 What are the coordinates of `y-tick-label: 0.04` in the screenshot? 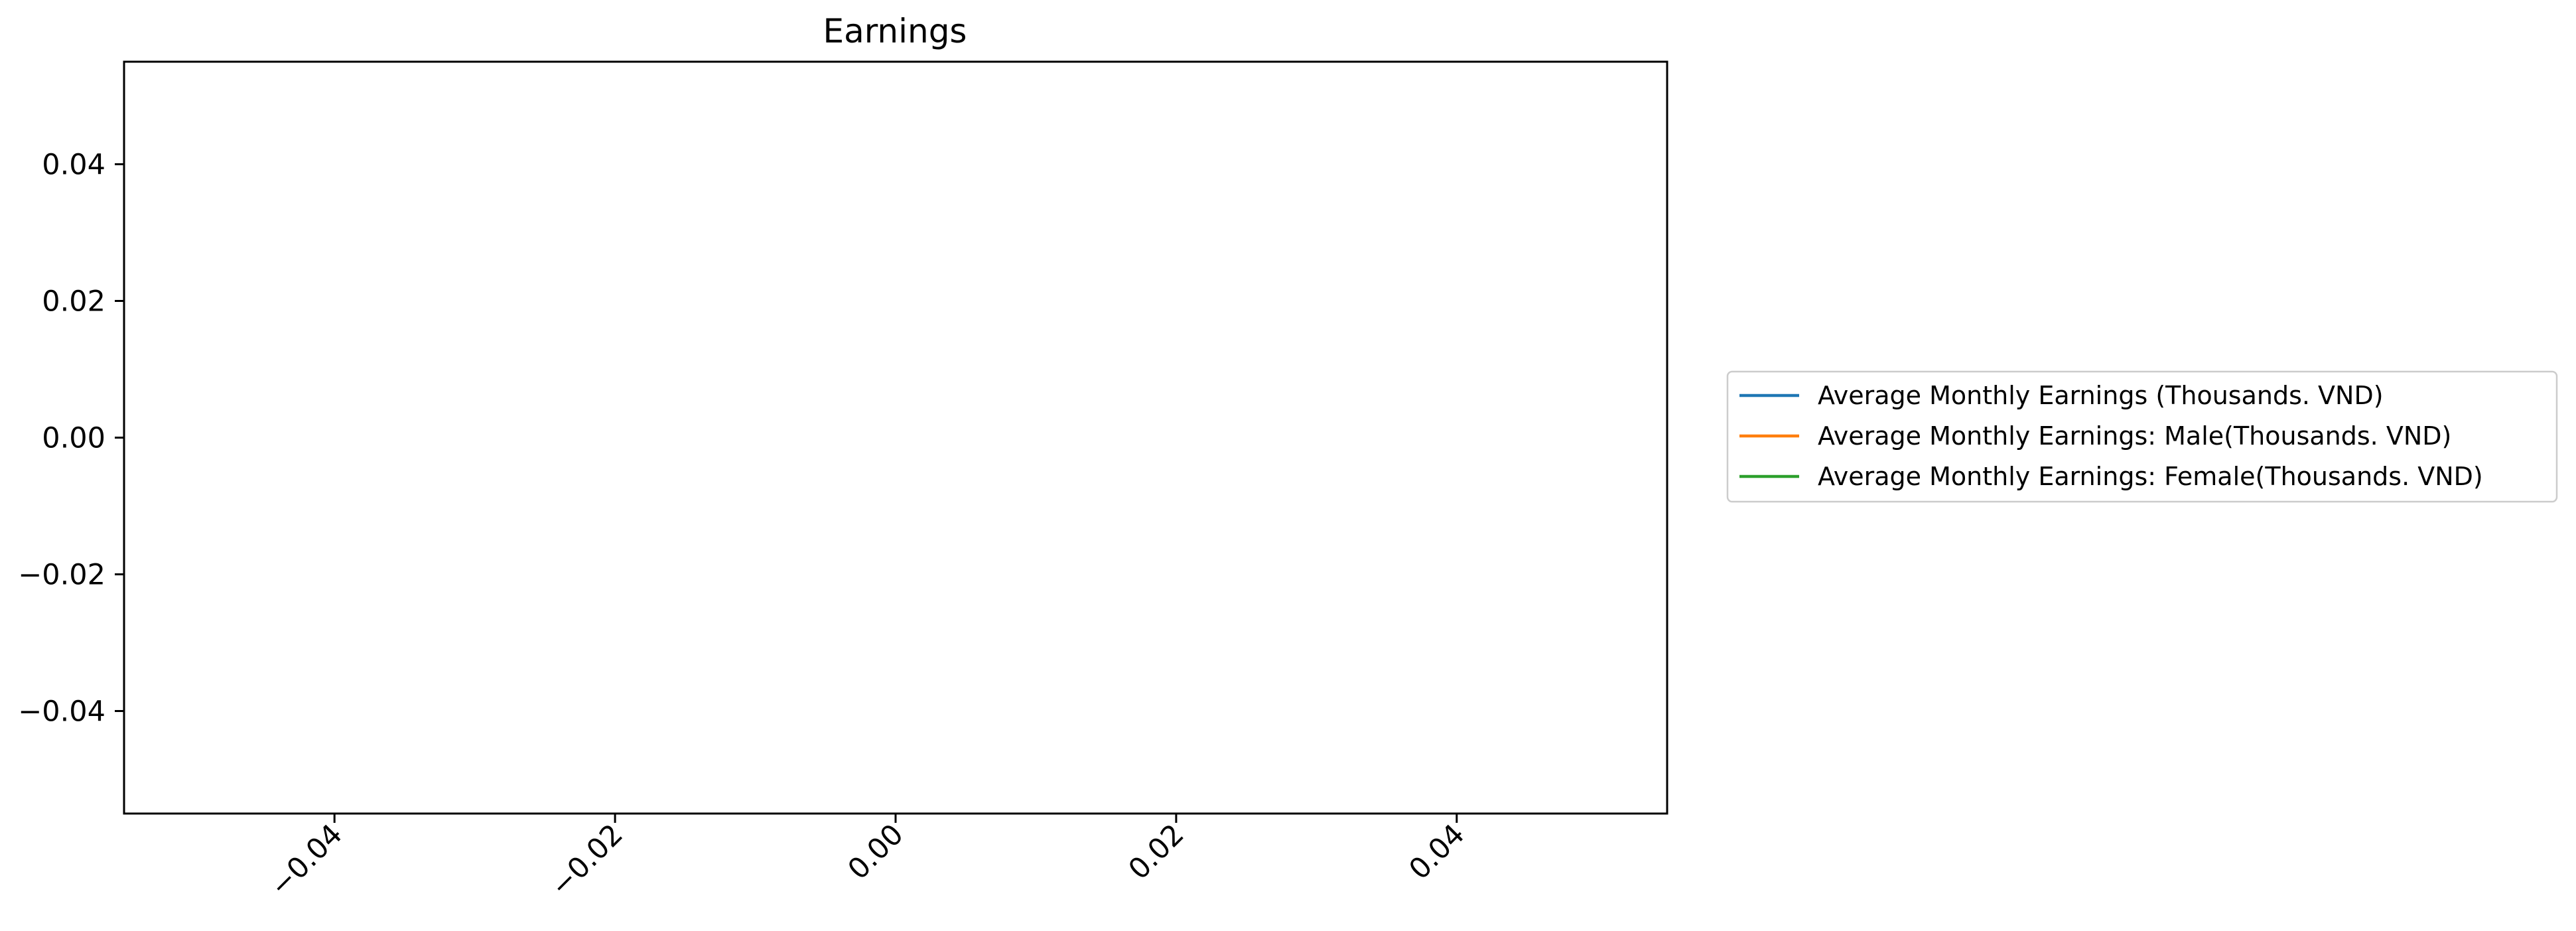 It's located at (73, 165).